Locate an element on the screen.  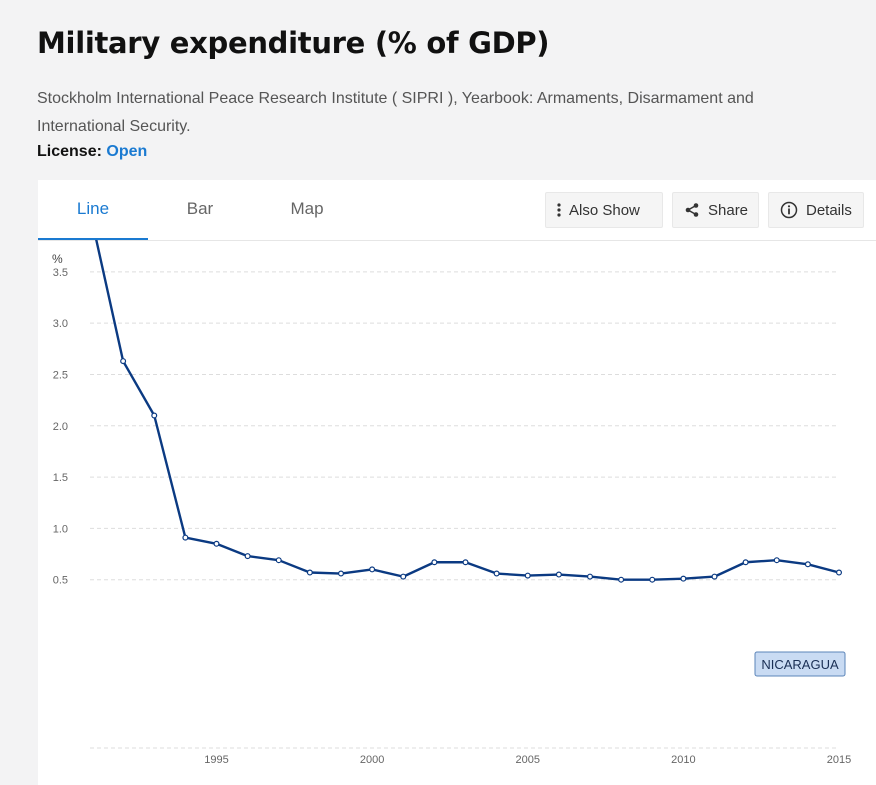
series-tag is located at coordinates (800, 664).